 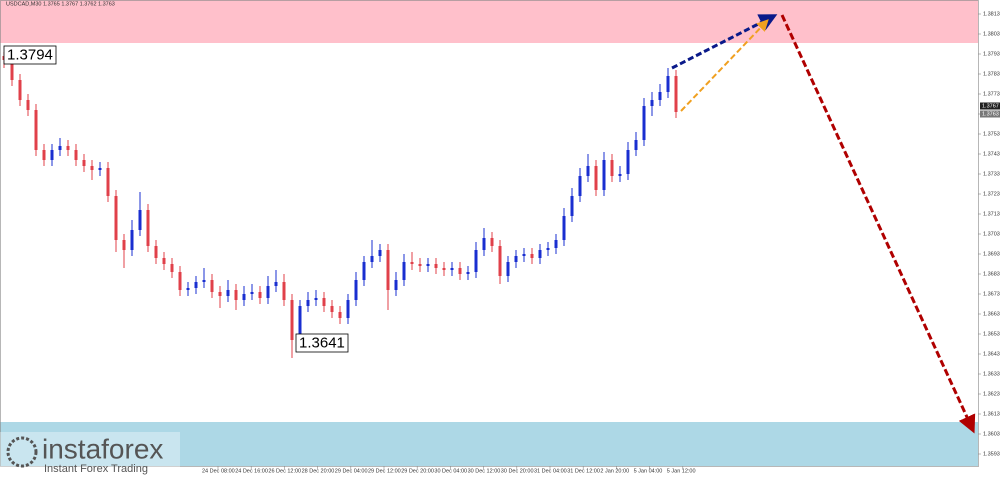 I want to click on y-tick-label: 1.3653, so click(x=991, y=334).